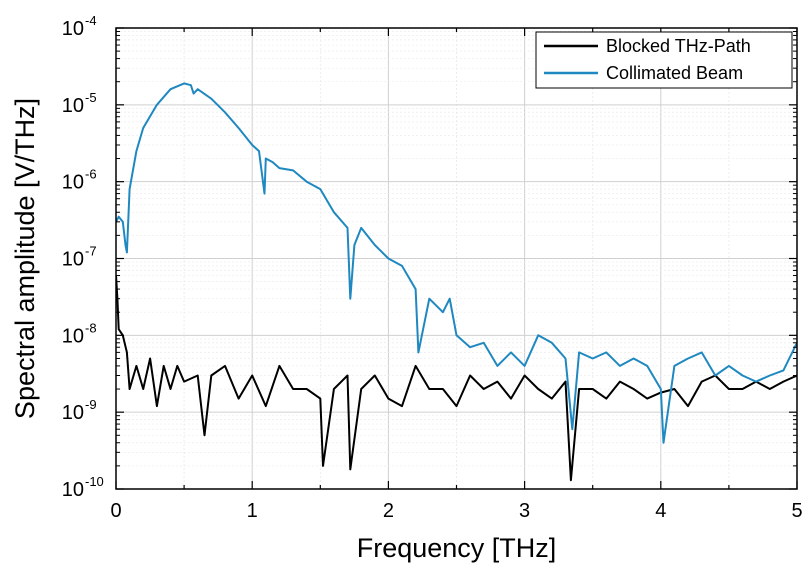  What do you see at coordinates (457, 548) in the screenshot?
I see `x-axis-title: Frequency [THz]` at bounding box center [457, 548].